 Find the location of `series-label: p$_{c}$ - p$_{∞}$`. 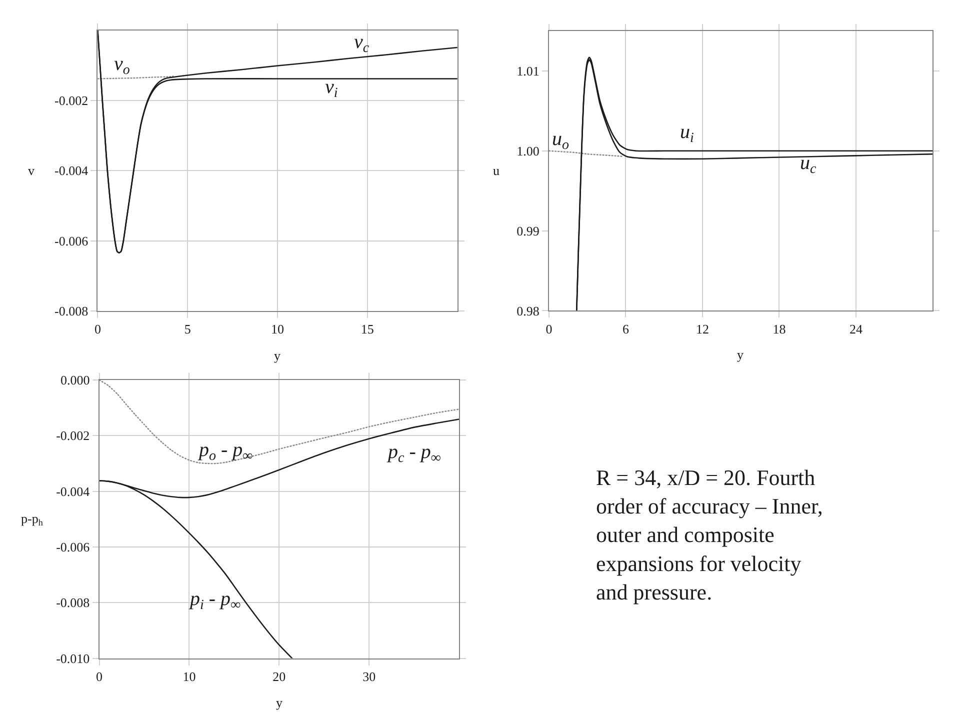

series-label: p$_{c}$ - p$_{∞}$ is located at coordinates (413, 453).